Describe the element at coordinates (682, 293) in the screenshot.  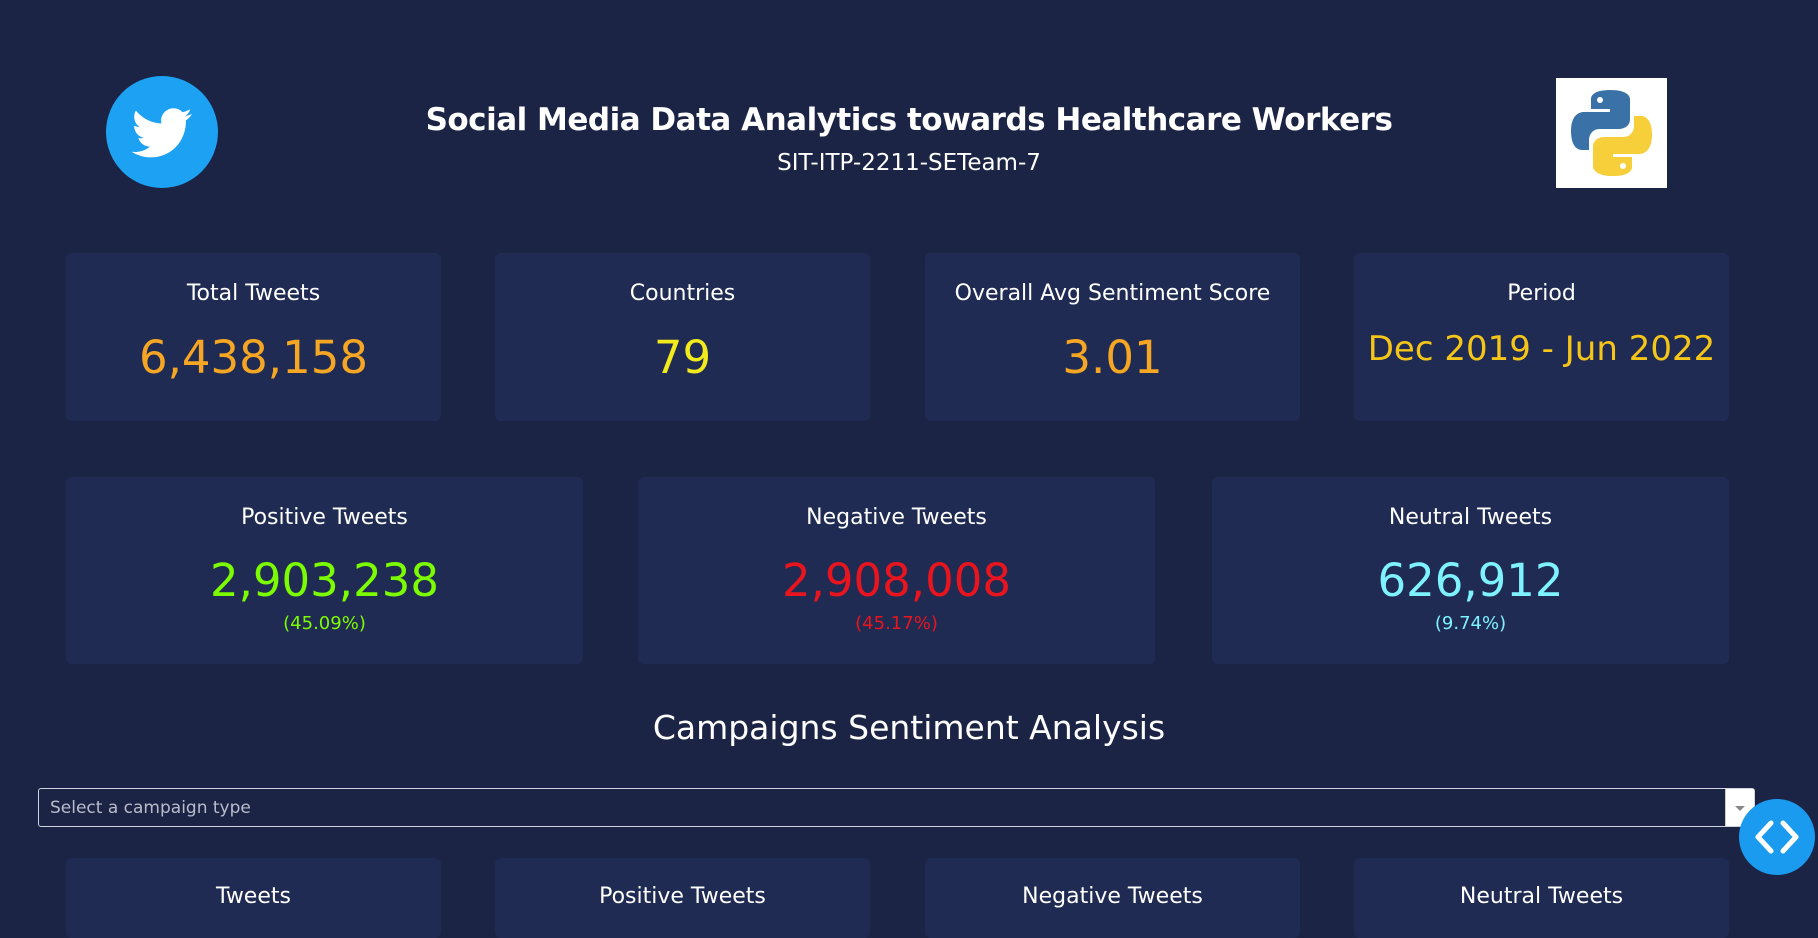
I see `stat-label: Countries` at that location.